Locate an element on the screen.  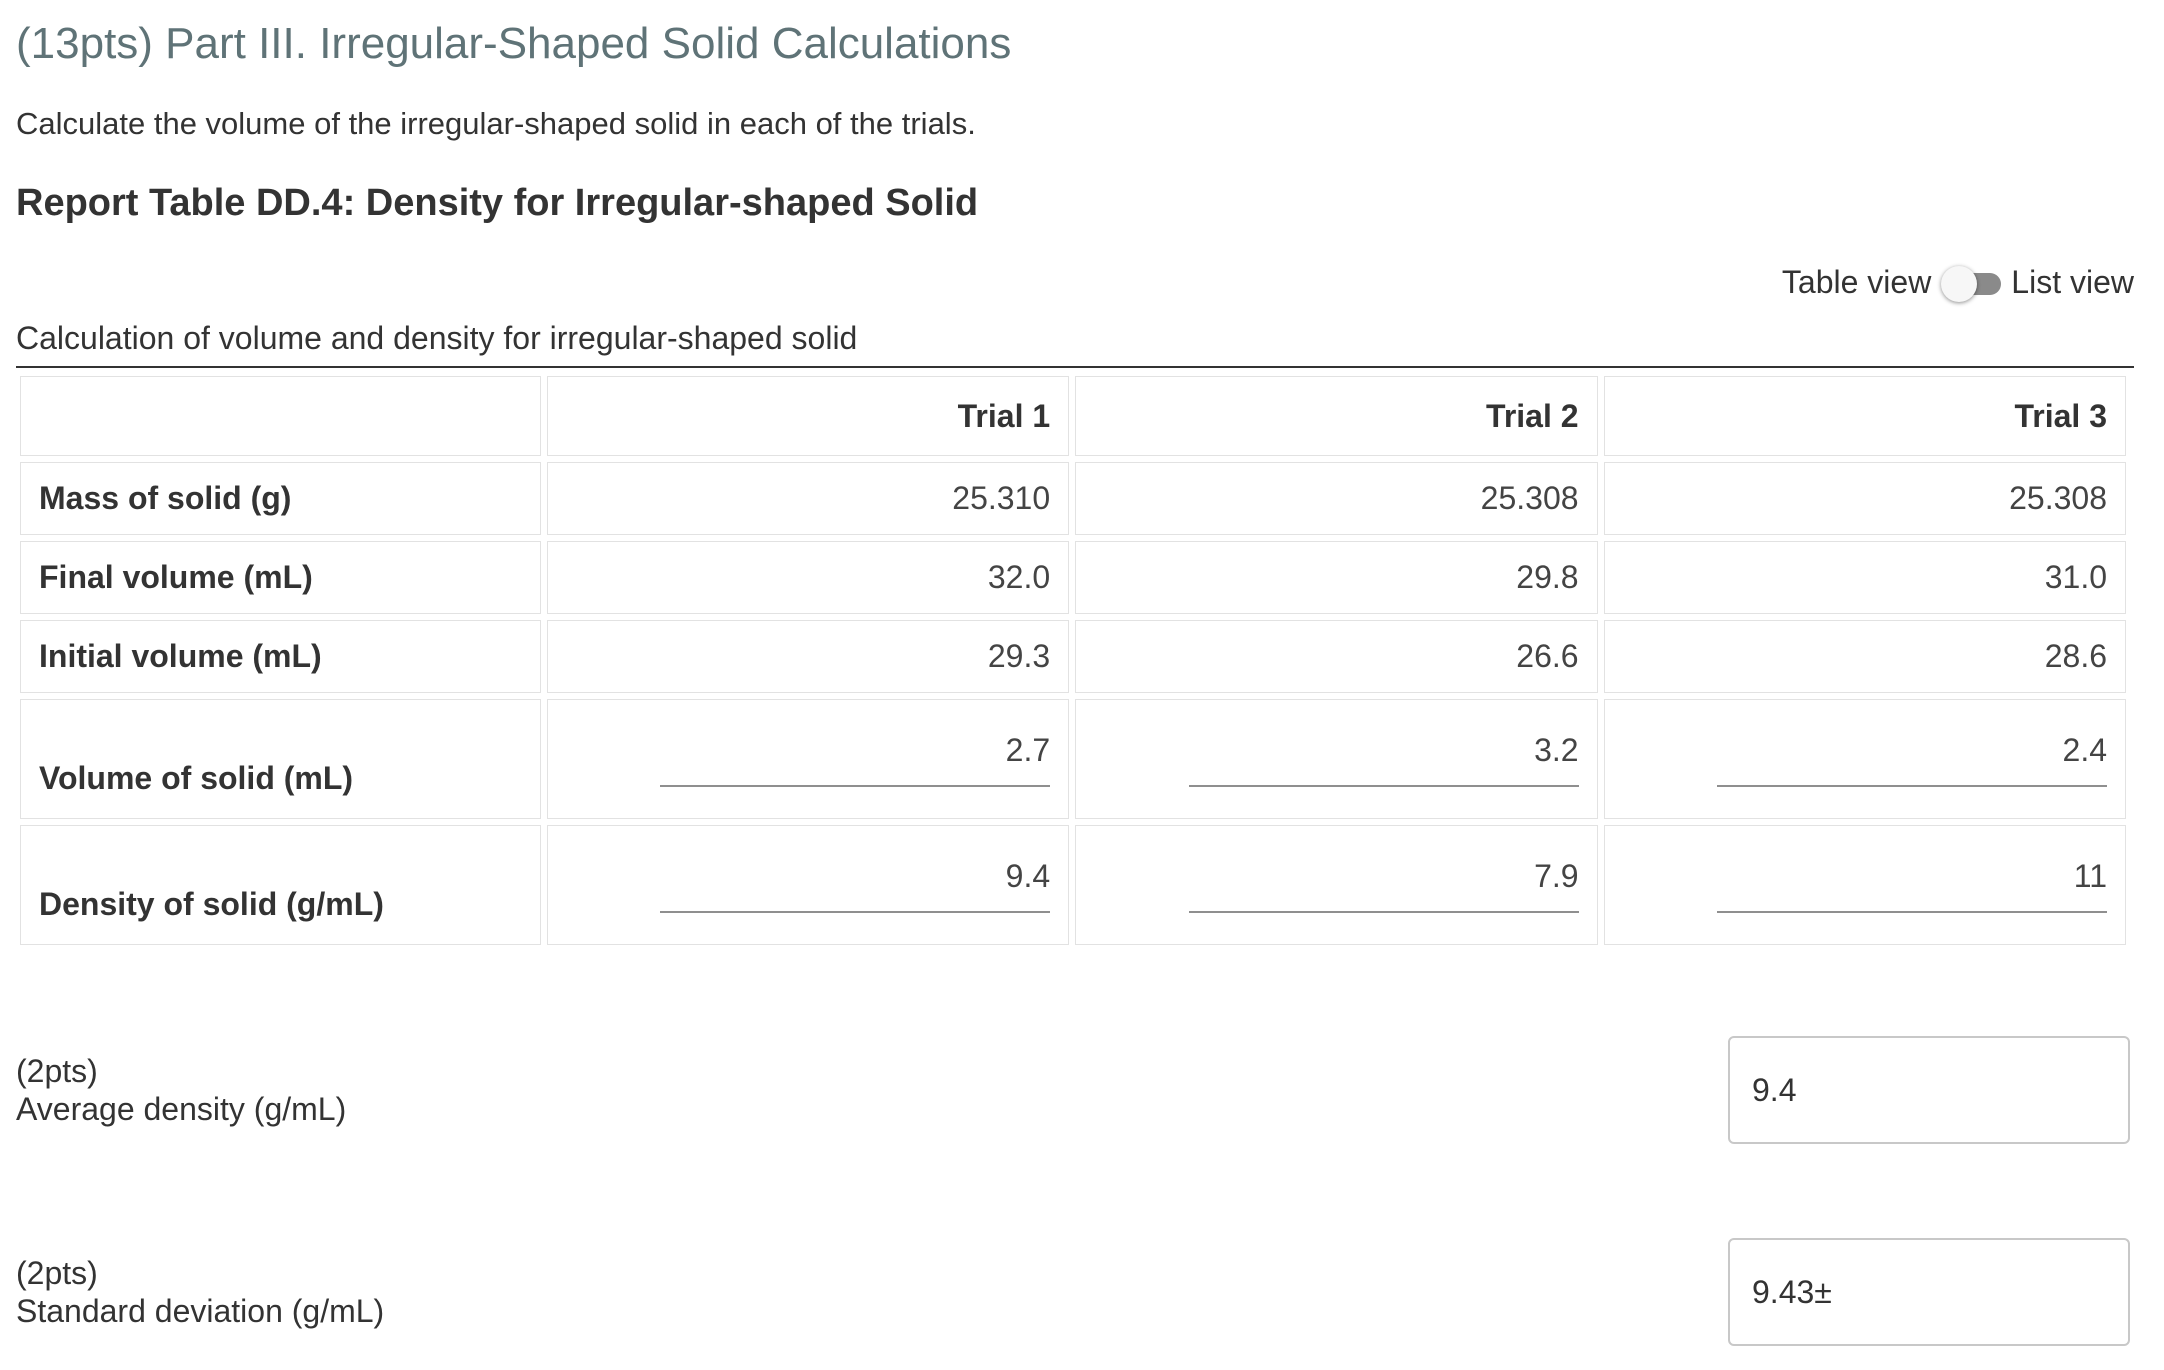
table-view-label: Table view is located at coordinates (1856, 282).